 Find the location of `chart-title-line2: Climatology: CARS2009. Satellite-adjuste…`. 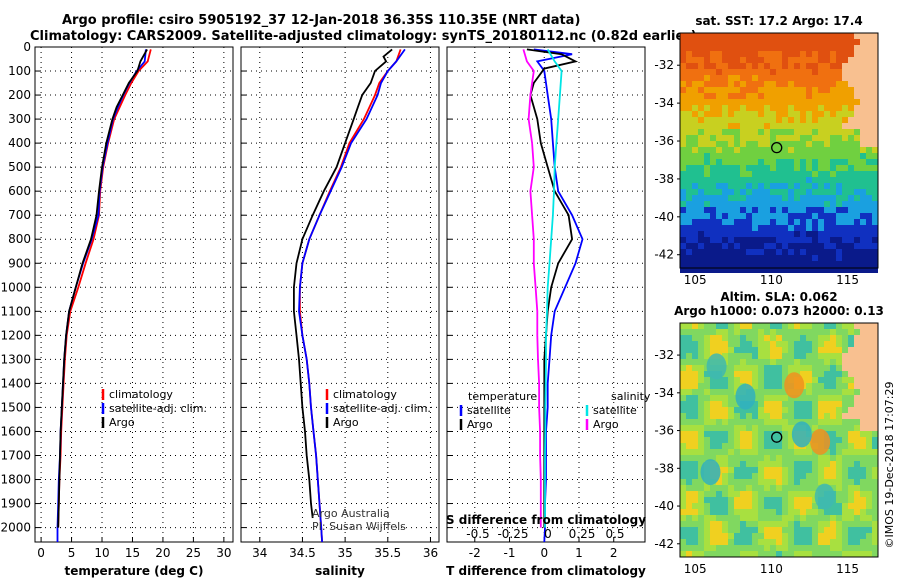

chart-title-line2: Climatology: CARS2009. Satellite-adjuste… is located at coordinates (363, 36).